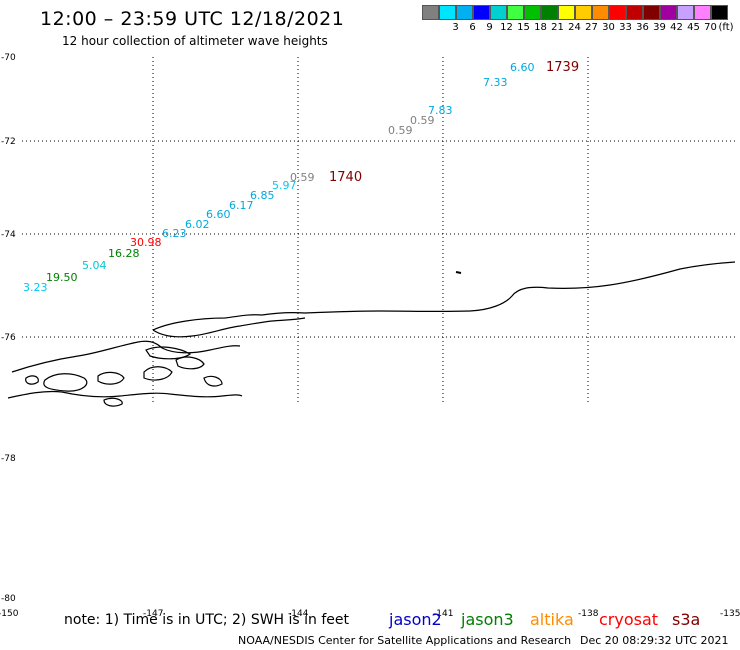 Image resolution: width=740 pixels, height=650 pixels. What do you see at coordinates (693, 27) in the screenshot?
I see `legend-label: 45` at bounding box center [693, 27].